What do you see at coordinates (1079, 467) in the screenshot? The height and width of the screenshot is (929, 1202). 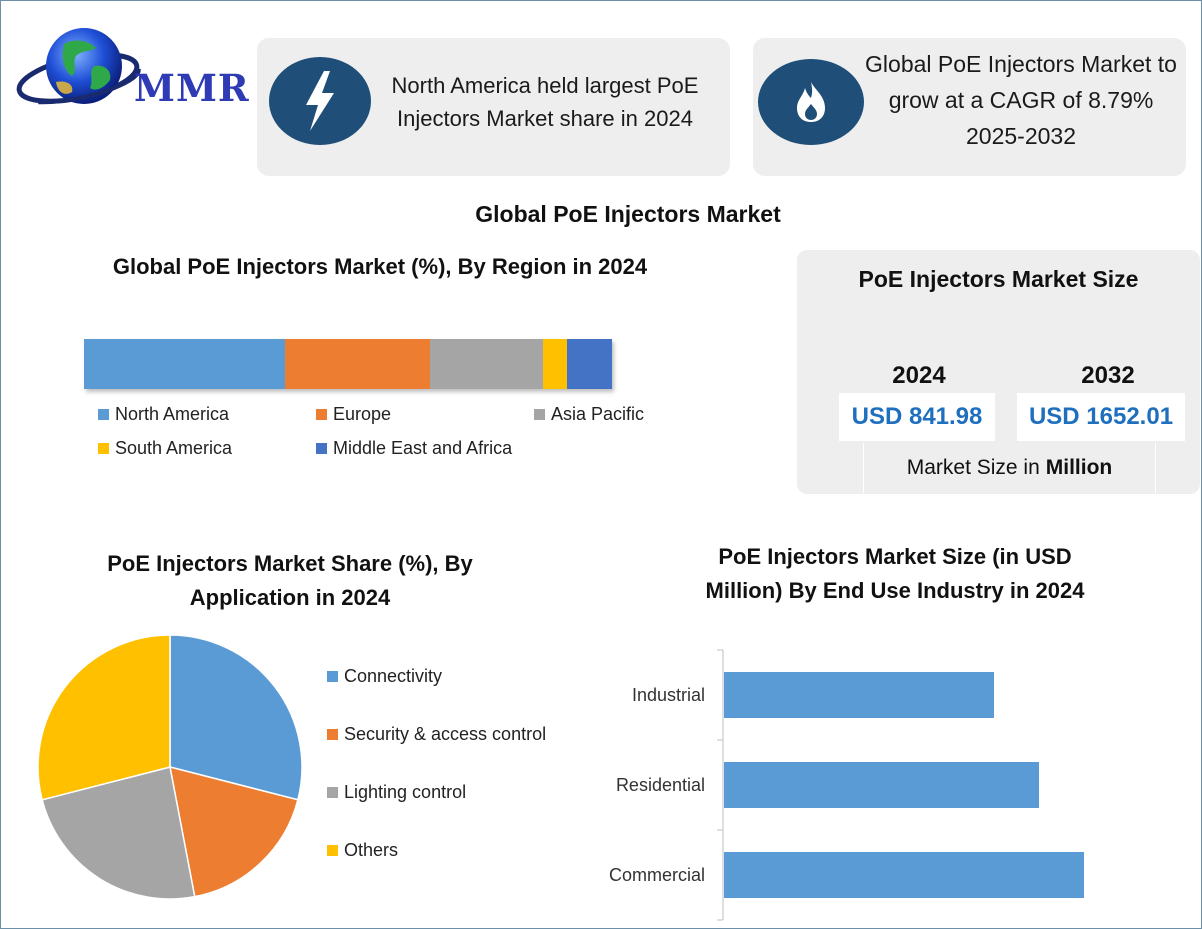 I see `unit-note-bold: Million` at bounding box center [1079, 467].